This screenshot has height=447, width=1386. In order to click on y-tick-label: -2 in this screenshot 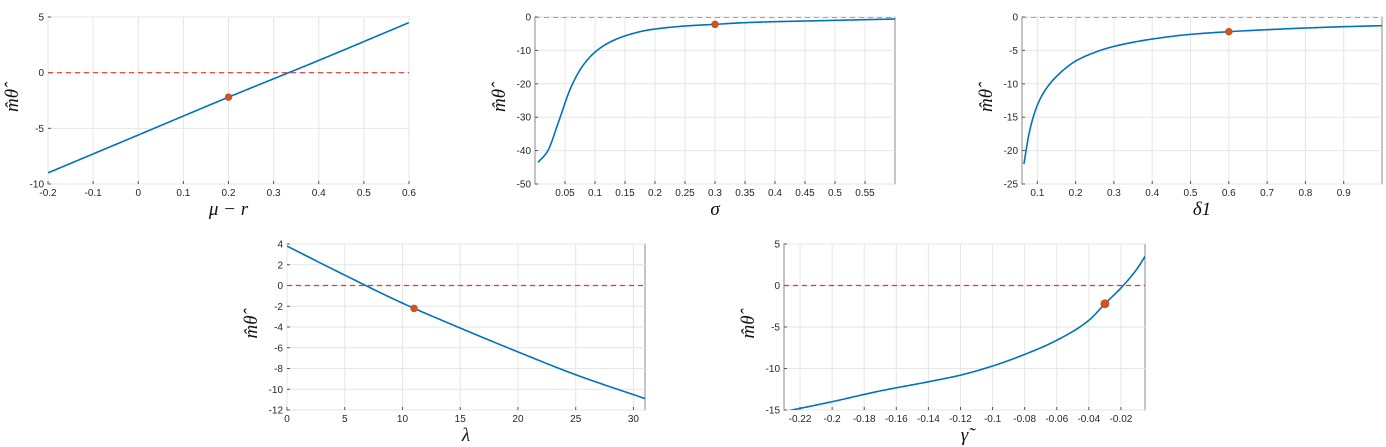, I will do `click(278, 307)`.